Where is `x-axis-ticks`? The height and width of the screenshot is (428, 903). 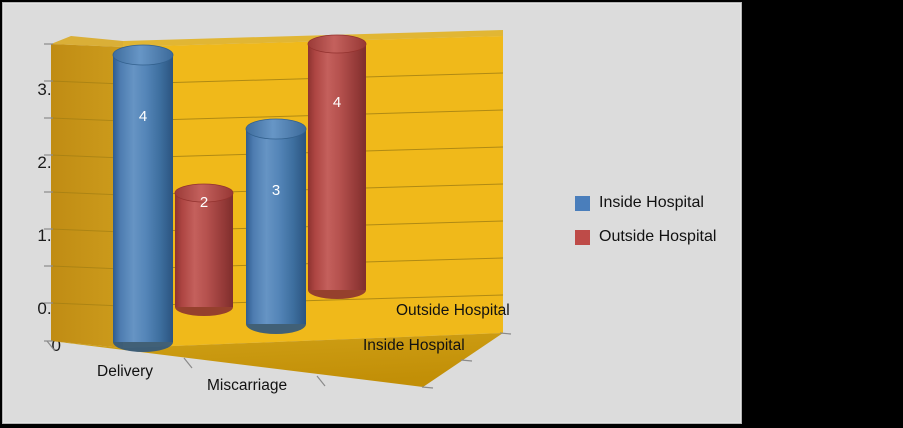
x-axis-ticks is located at coordinates (186, 363).